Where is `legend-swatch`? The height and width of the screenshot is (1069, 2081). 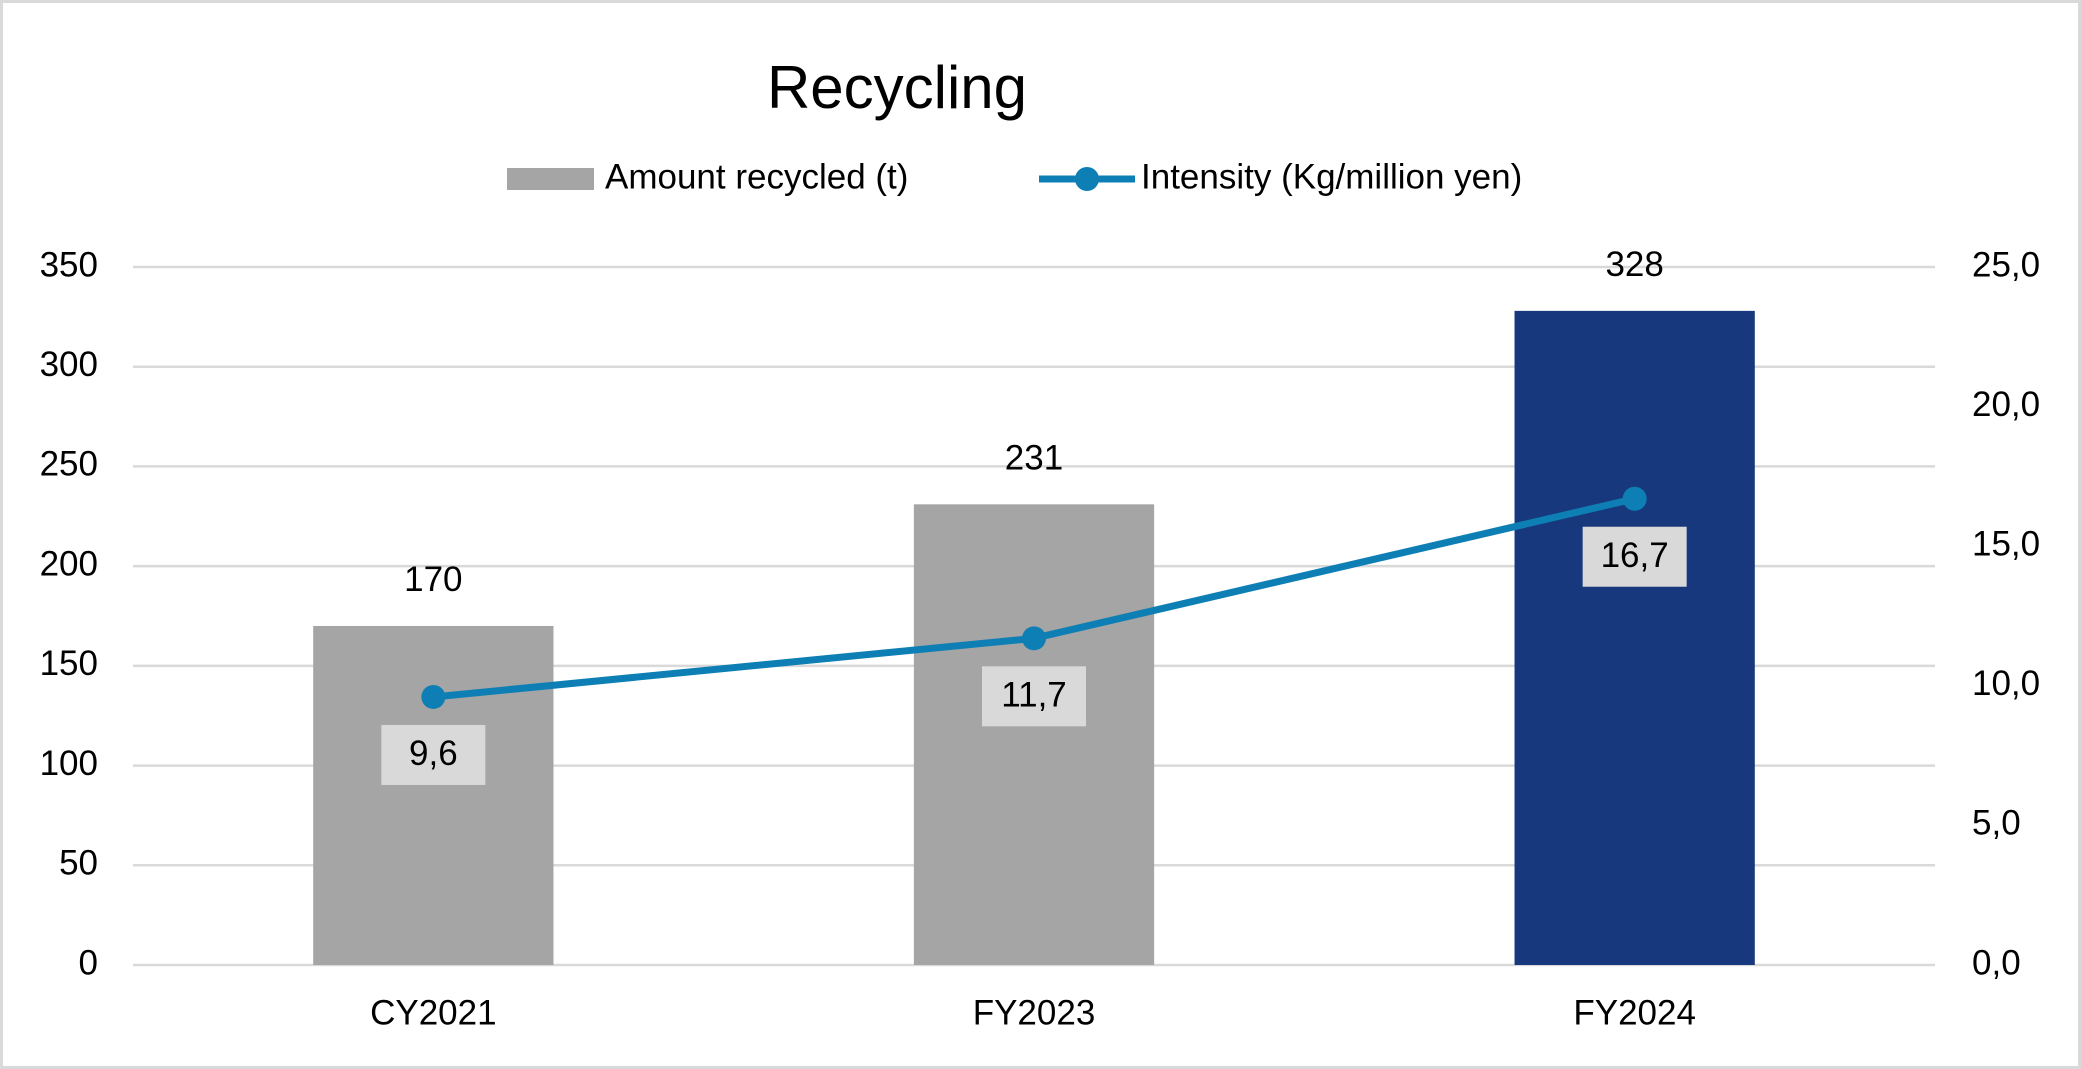
legend-swatch is located at coordinates (550, 179).